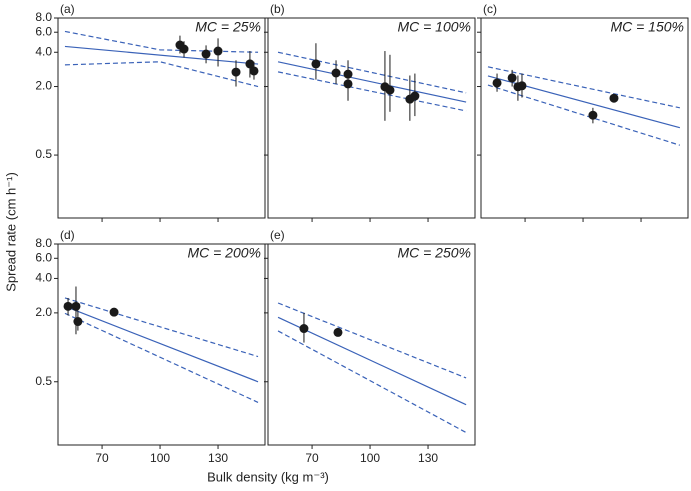  What do you see at coordinates (67, 9) in the screenshot?
I see `panel-label: (a)` at bounding box center [67, 9].